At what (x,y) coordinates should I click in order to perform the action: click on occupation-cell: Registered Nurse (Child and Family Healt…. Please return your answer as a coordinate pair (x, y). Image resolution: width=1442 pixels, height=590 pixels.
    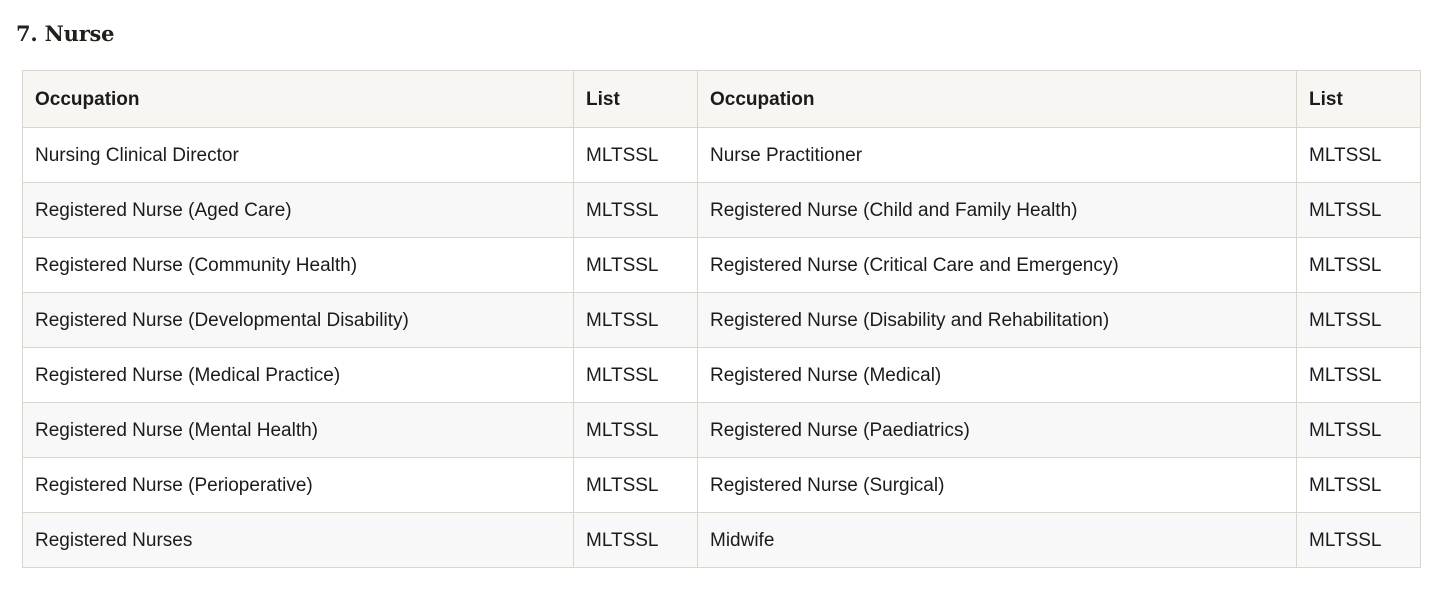
    Looking at the image, I should click on (997, 210).